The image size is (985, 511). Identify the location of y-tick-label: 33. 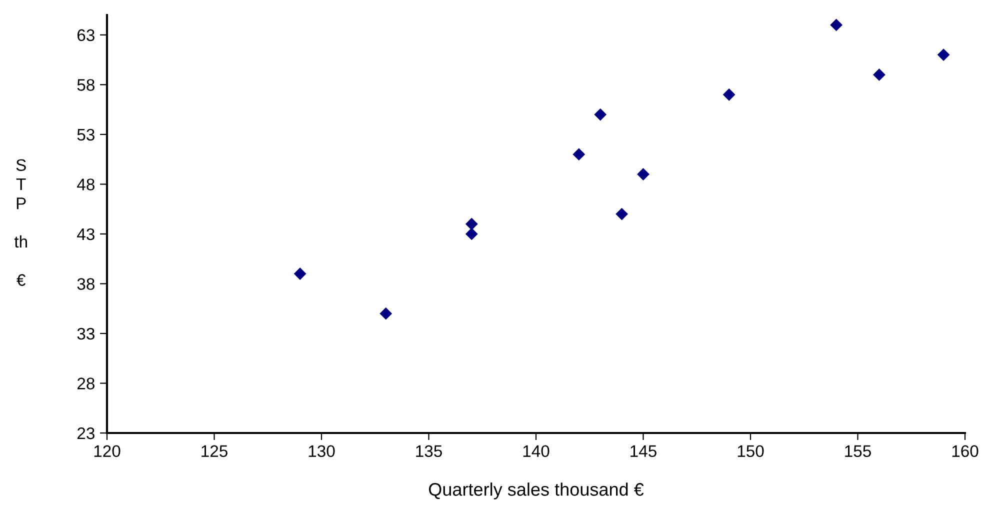
(85, 334).